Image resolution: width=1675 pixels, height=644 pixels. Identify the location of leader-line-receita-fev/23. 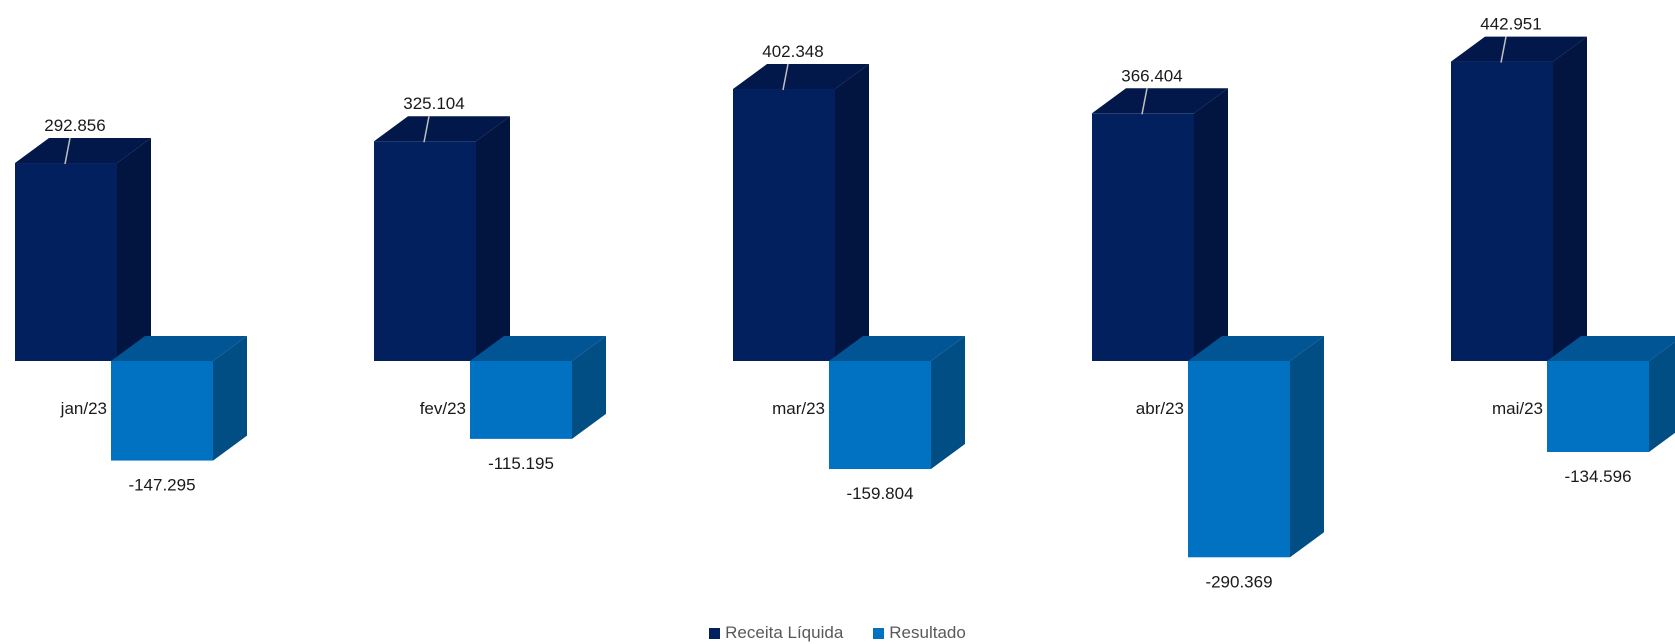
(426, 129).